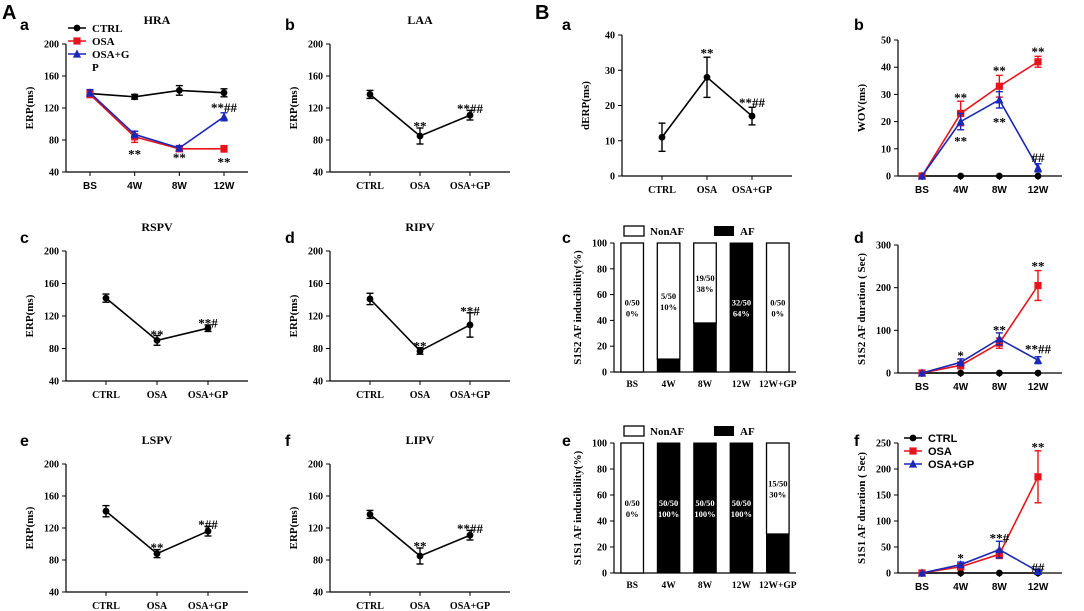 The width and height of the screenshot is (1084, 611). I want to click on significance-label: *##, so click(208, 524).